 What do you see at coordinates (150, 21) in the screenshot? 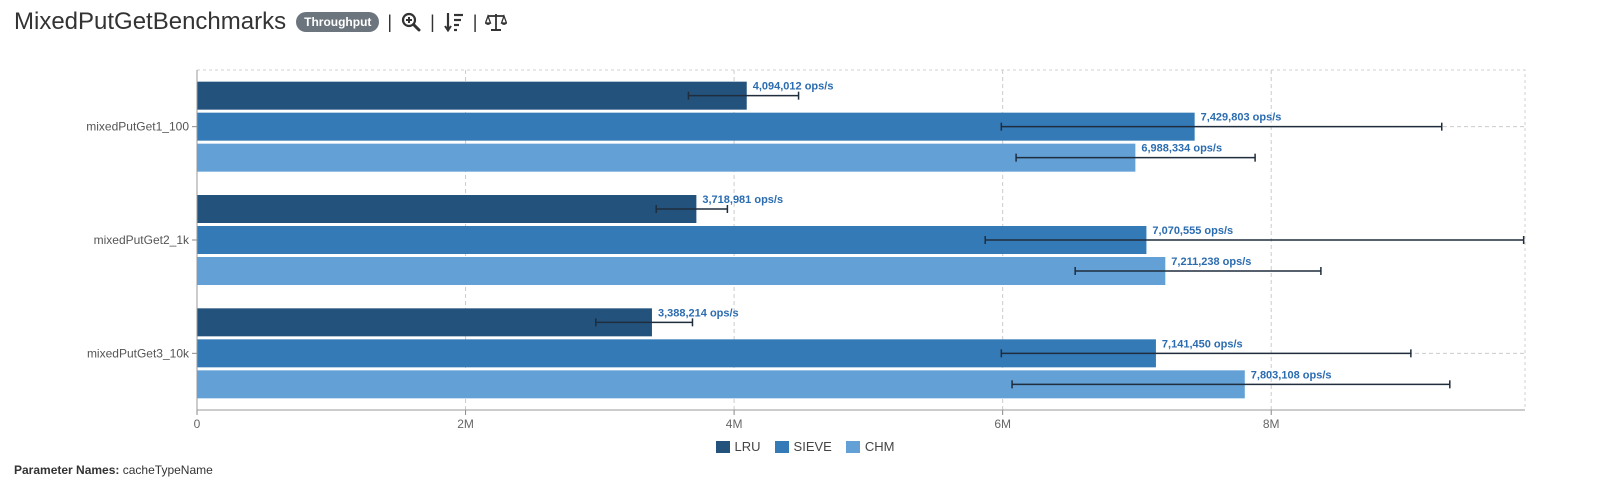
I see `page-title: MixedPutGetBenchmarks` at bounding box center [150, 21].